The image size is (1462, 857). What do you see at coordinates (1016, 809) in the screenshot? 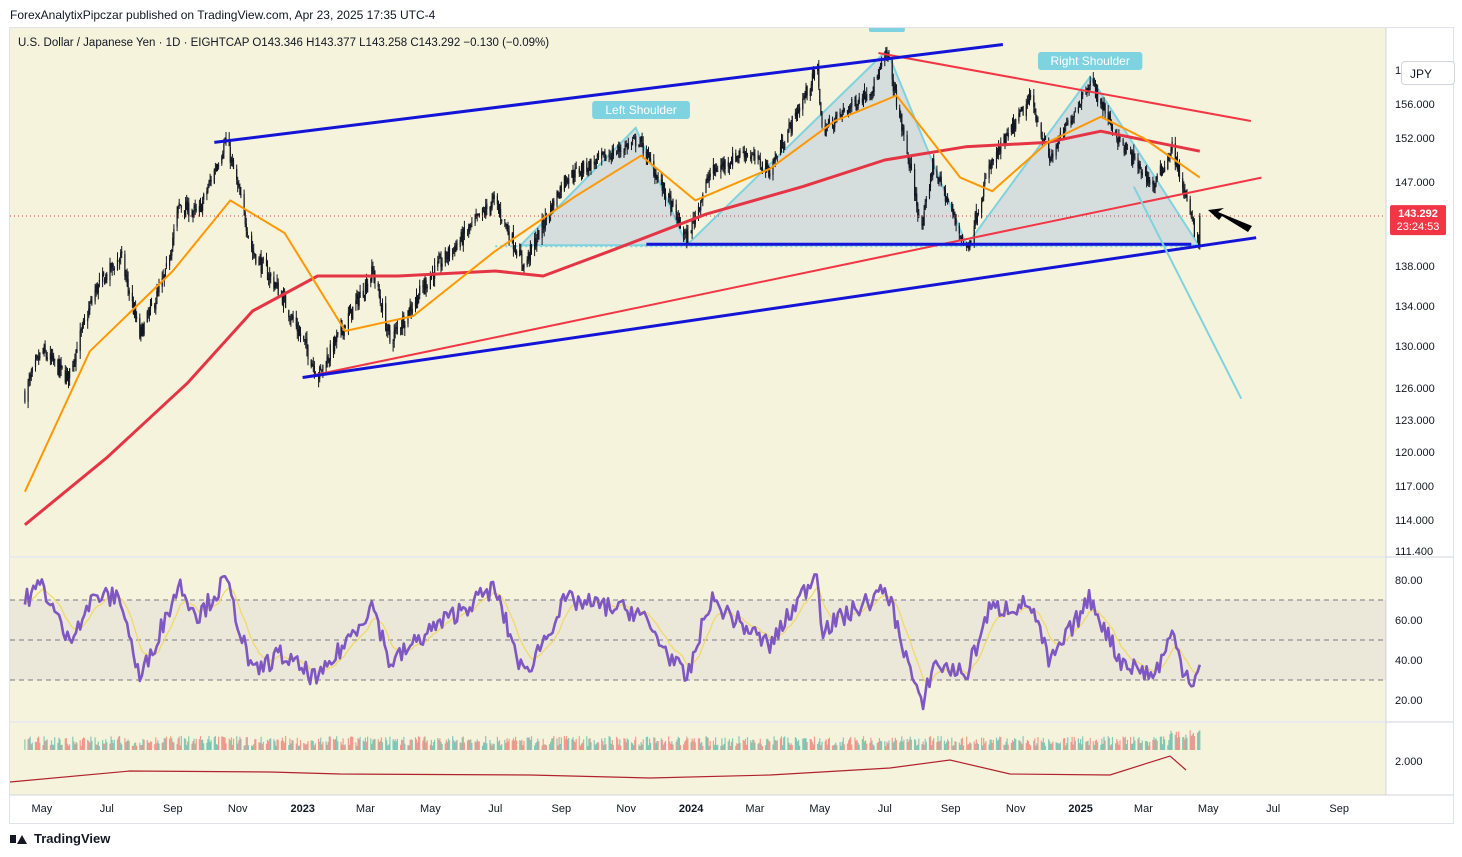
I see `time-tick-label: Nov` at bounding box center [1016, 809].